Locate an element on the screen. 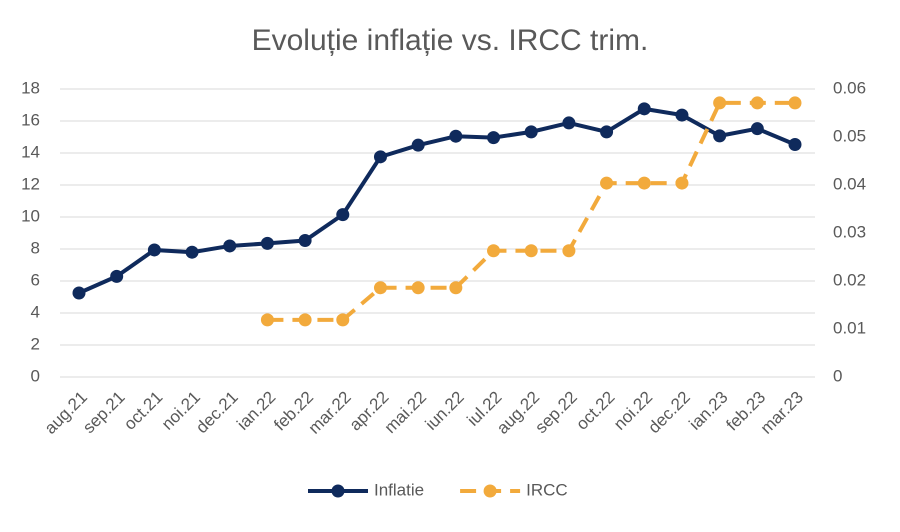 This screenshot has width=900, height=532. y2-tick-label: 0.01 is located at coordinates (849, 327).